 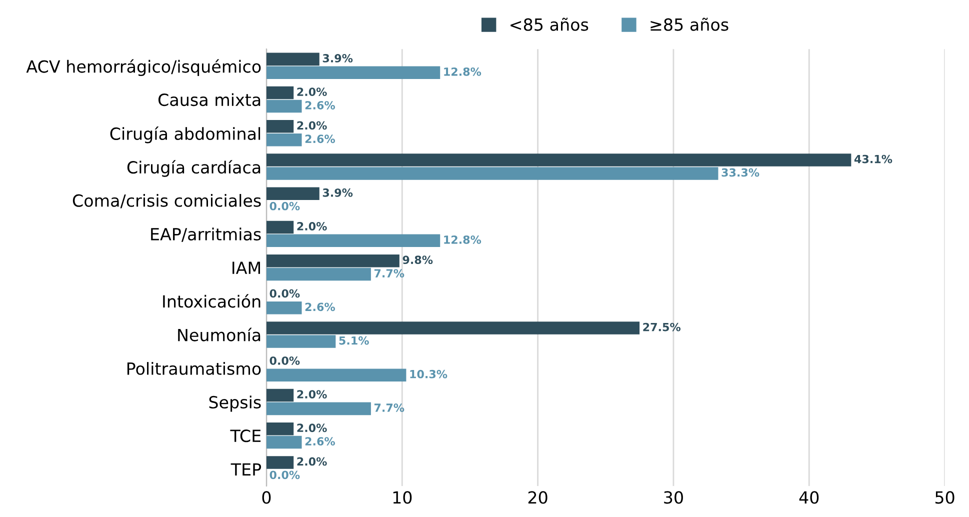 I want to click on x-tick-label: 30, so click(x=673, y=497).